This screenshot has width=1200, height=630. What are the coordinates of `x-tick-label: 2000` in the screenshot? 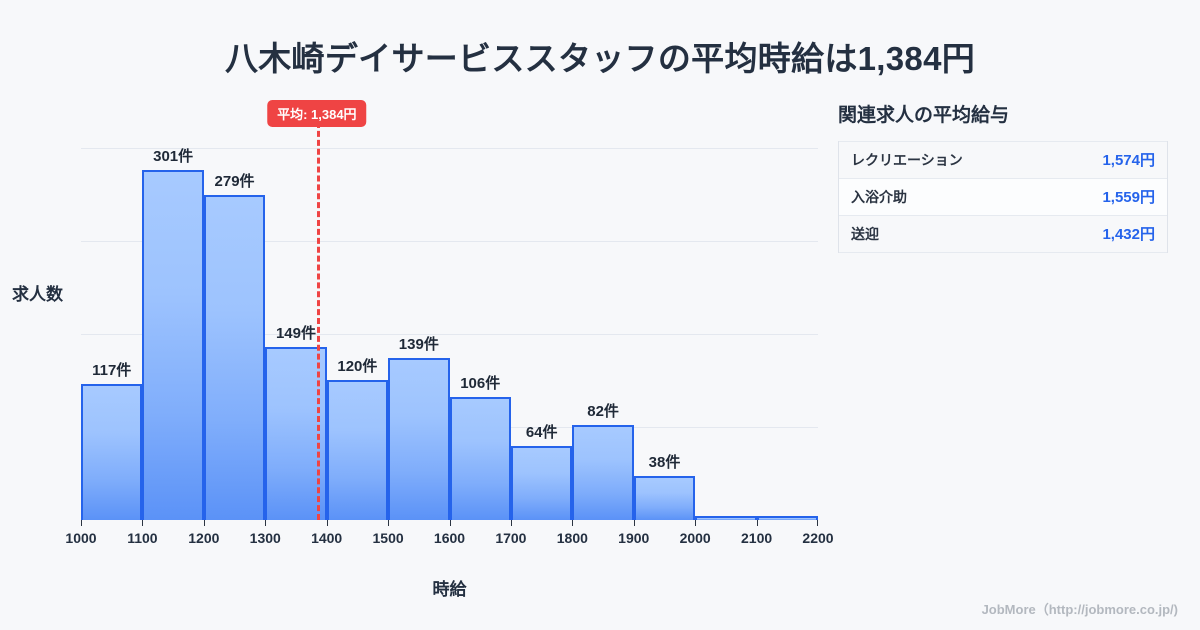 It's located at (695, 538).